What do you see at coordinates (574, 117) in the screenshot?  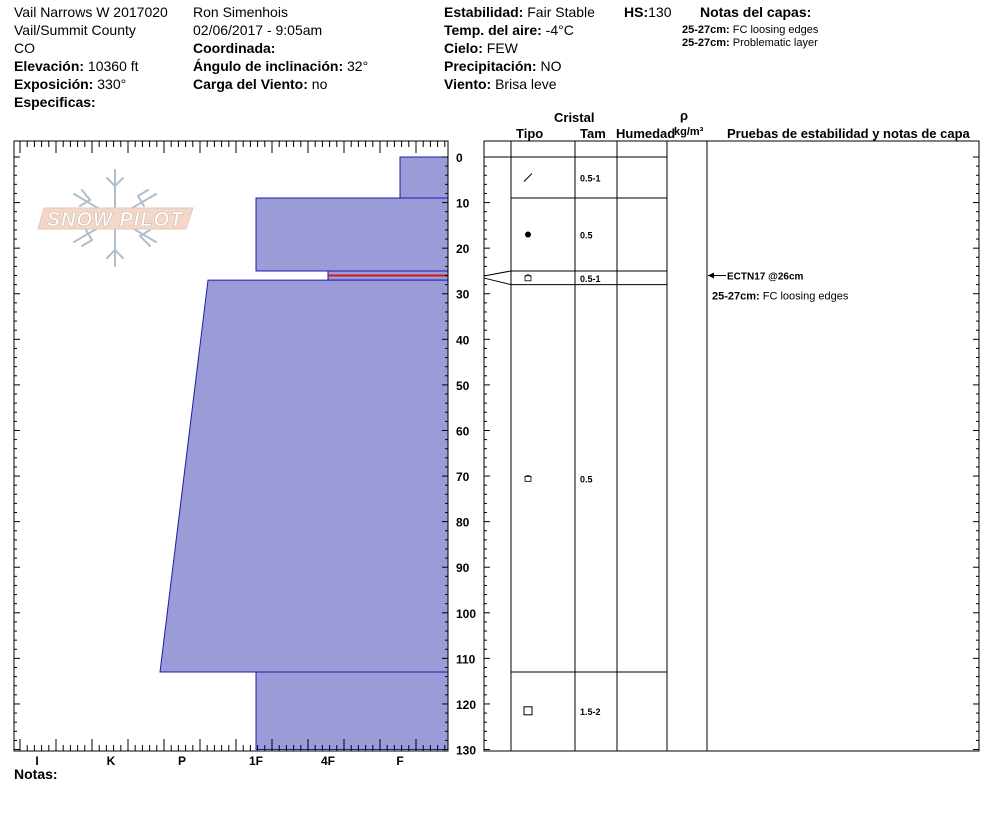 I see `crystal-header: Cristal` at bounding box center [574, 117].